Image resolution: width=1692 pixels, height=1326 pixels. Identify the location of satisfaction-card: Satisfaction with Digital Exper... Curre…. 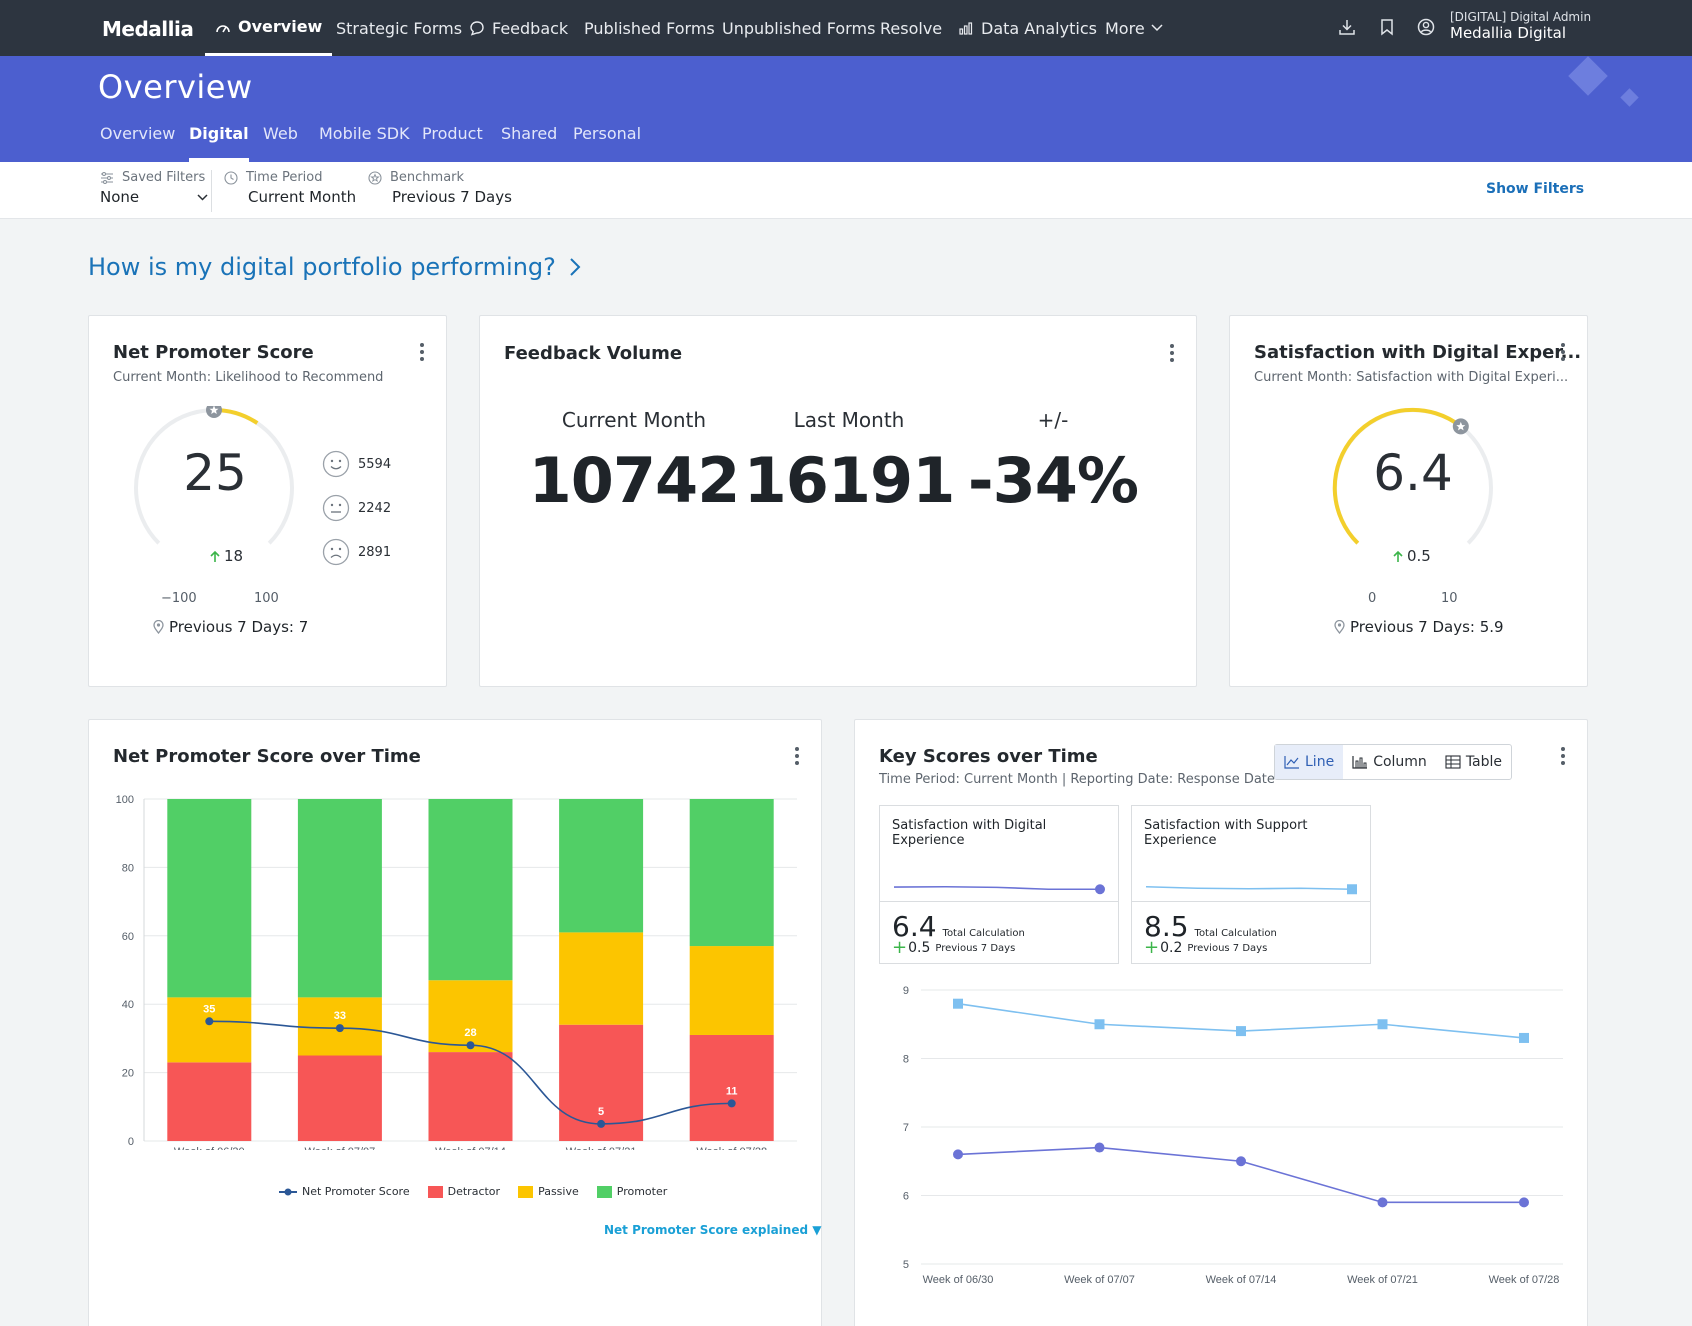
(1408, 501).